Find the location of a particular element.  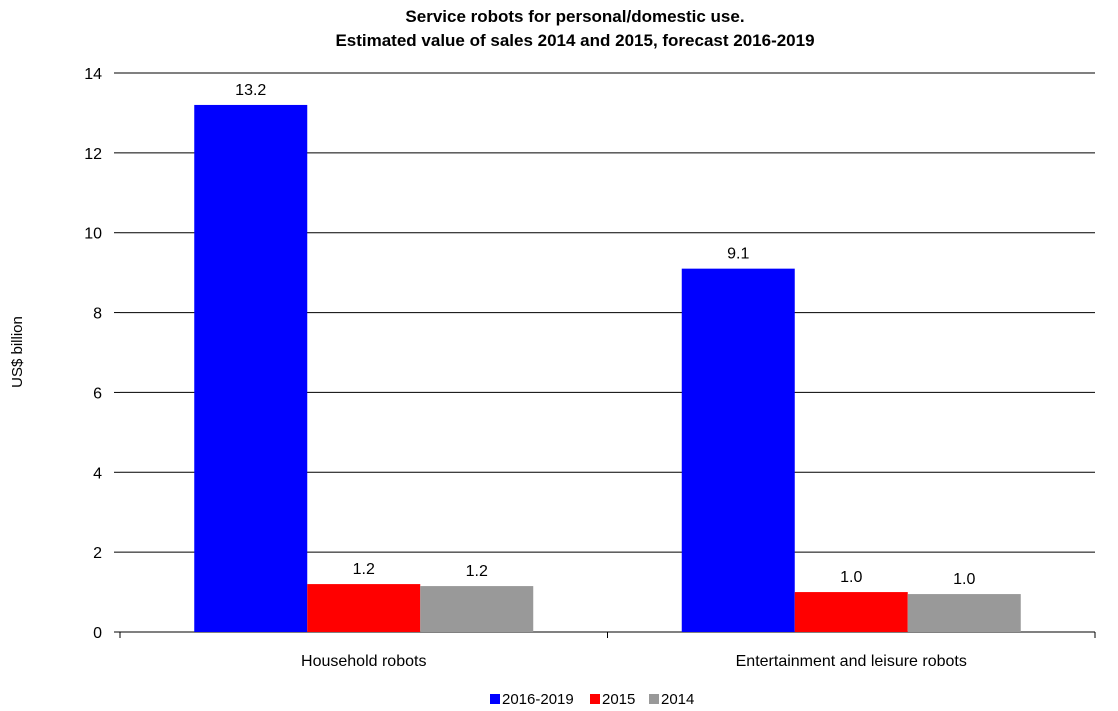

x-category-label: Entertainment and leisure robots is located at coordinates (851, 661).